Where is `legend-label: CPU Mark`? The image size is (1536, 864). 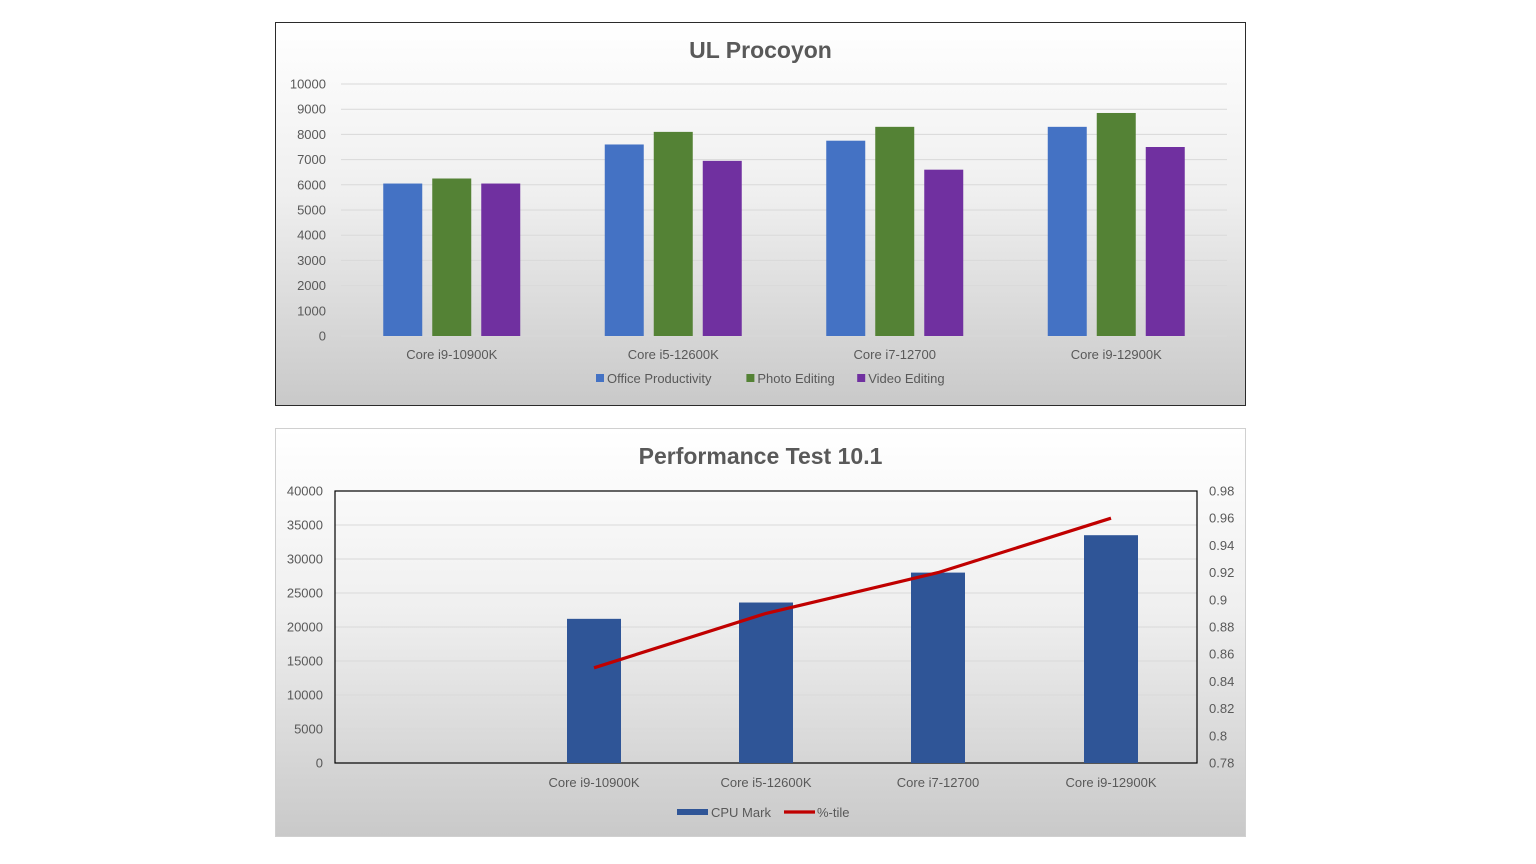
legend-label: CPU Mark is located at coordinates (741, 812).